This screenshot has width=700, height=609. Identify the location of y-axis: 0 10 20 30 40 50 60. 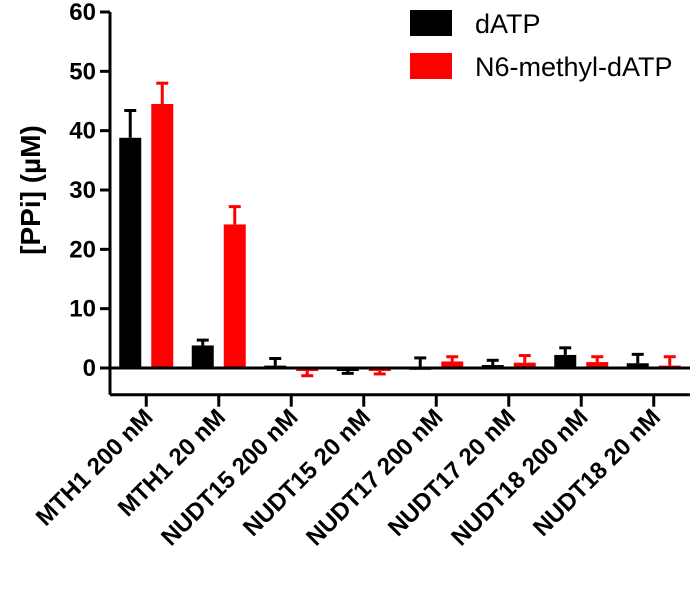
(90, 197).